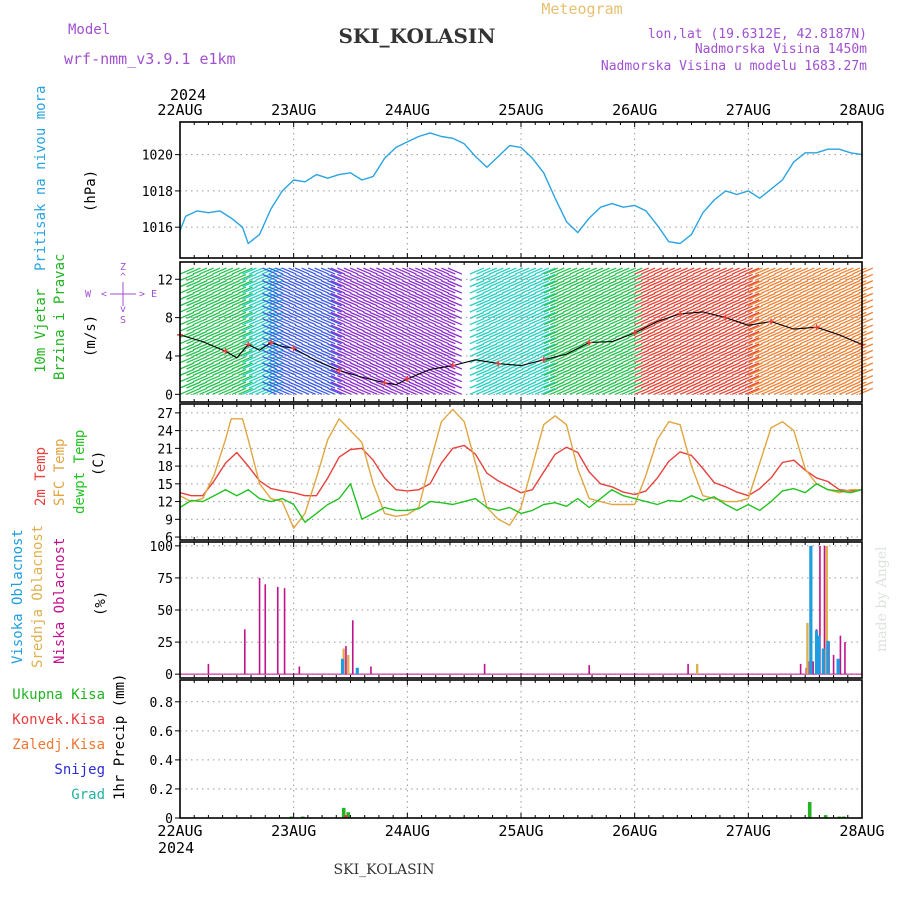 The width and height of the screenshot is (900, 900). Describe the element at coordinates (828, 657) in the screenshot. I see `visoka-oblacnost-bar` at that location.